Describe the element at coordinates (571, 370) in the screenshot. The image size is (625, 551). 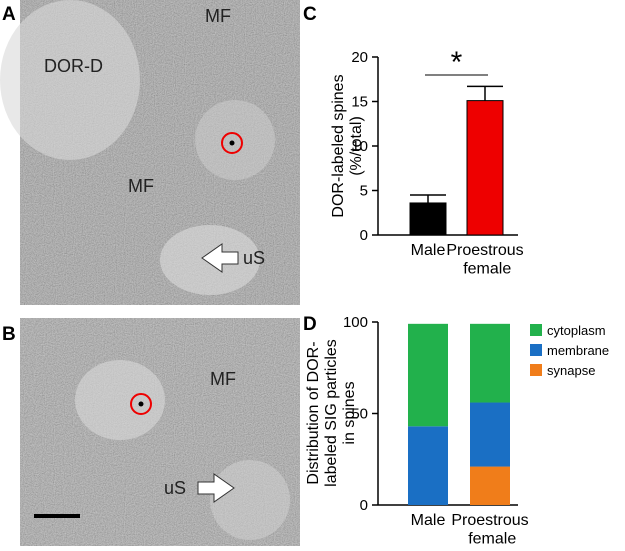
I see `legend-label: synapse` at that location.